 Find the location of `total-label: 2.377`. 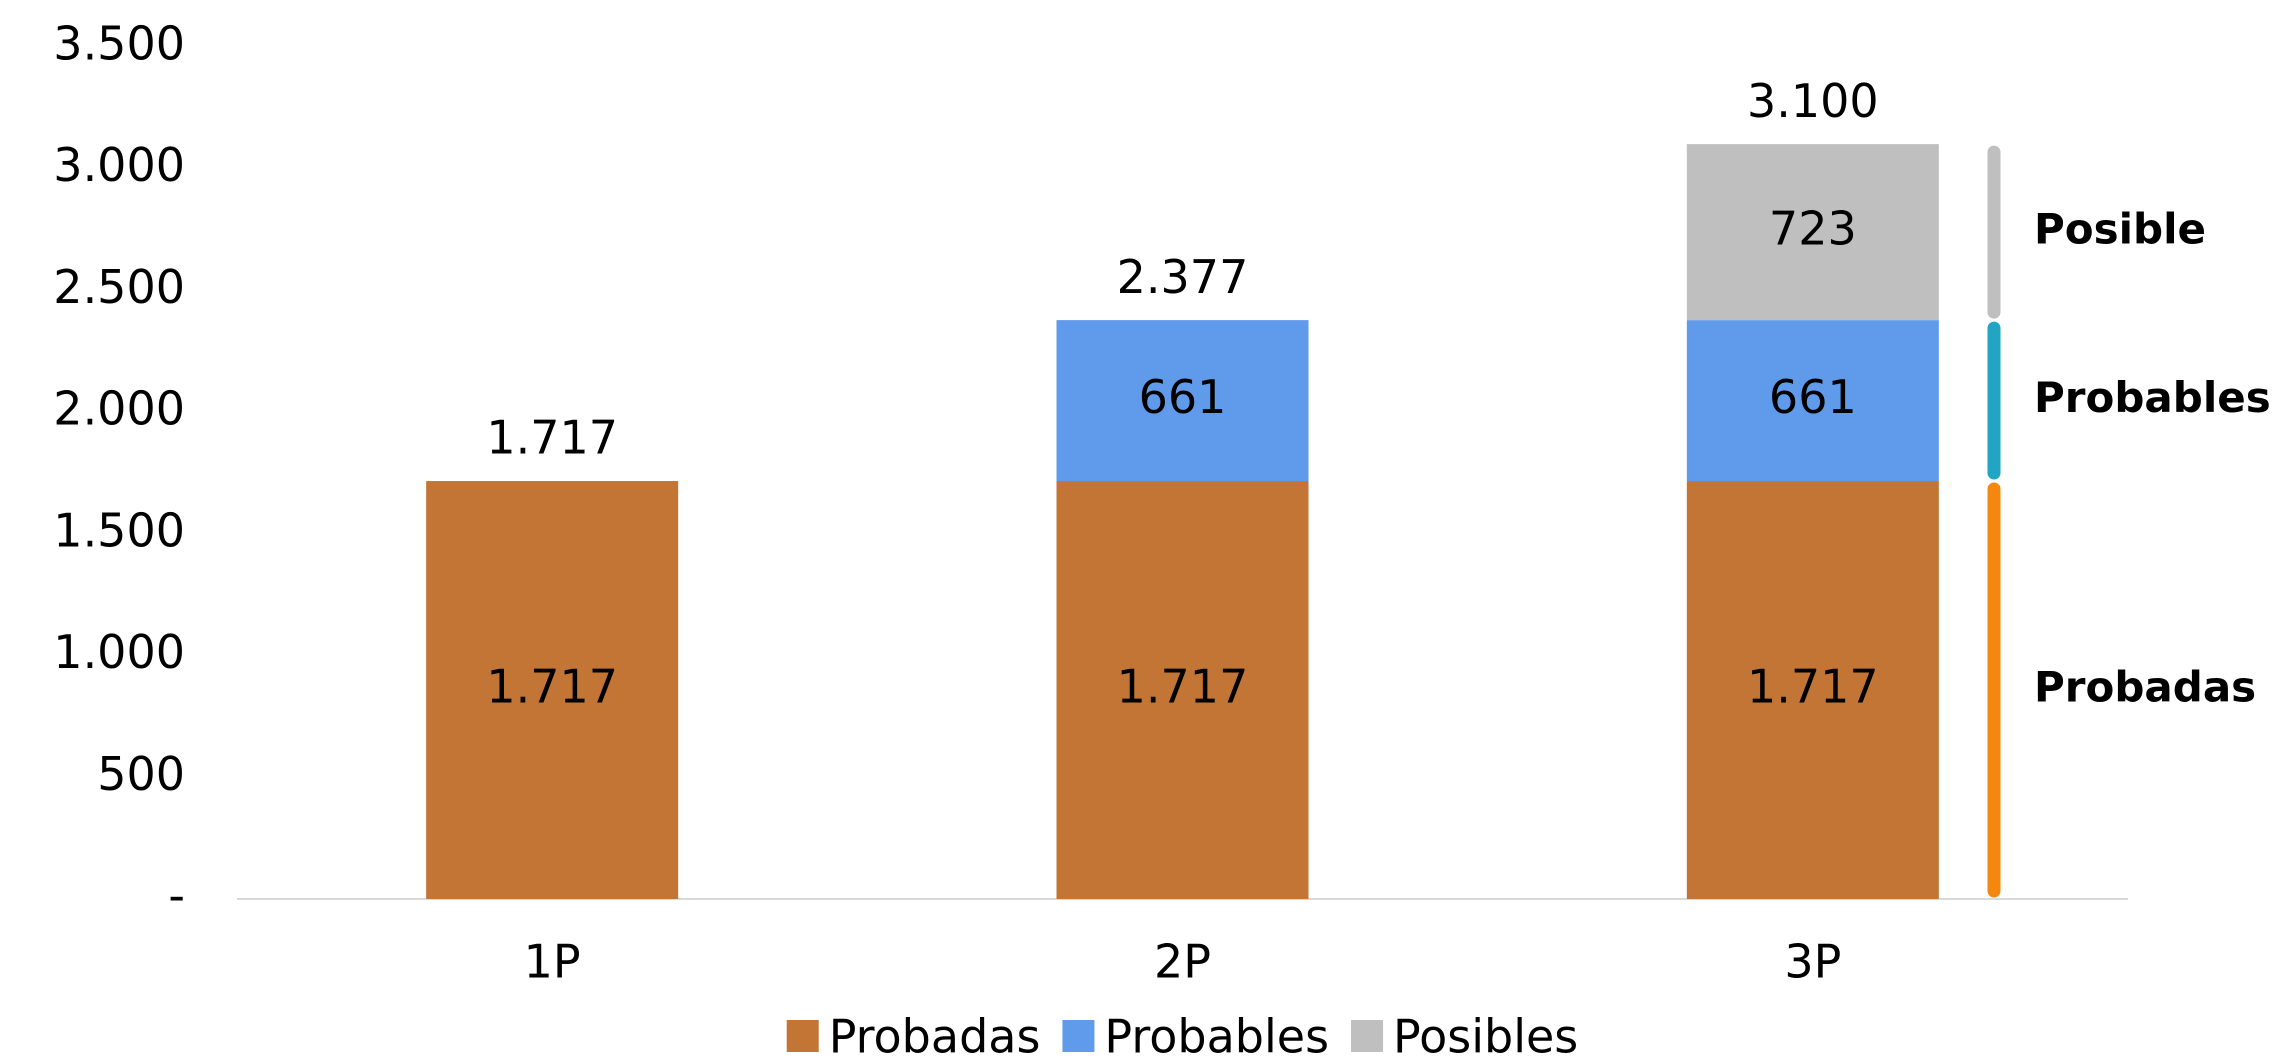

total-label: 2.377 is located at coordinates (1183, 277).